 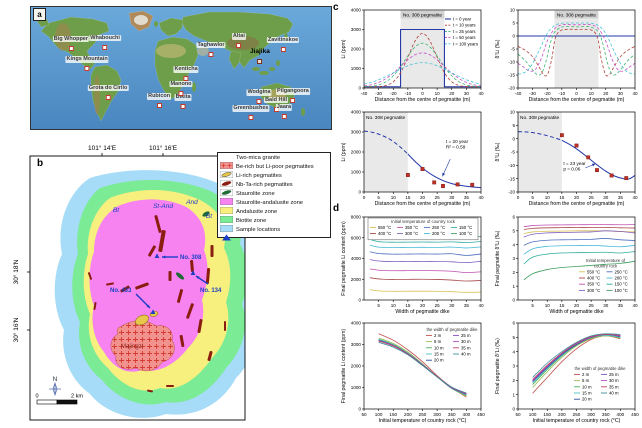 What do you see at coordinates (356, 132) in the screenshot?
I see `svg-text: 3000` at bounding box center [356, 132].